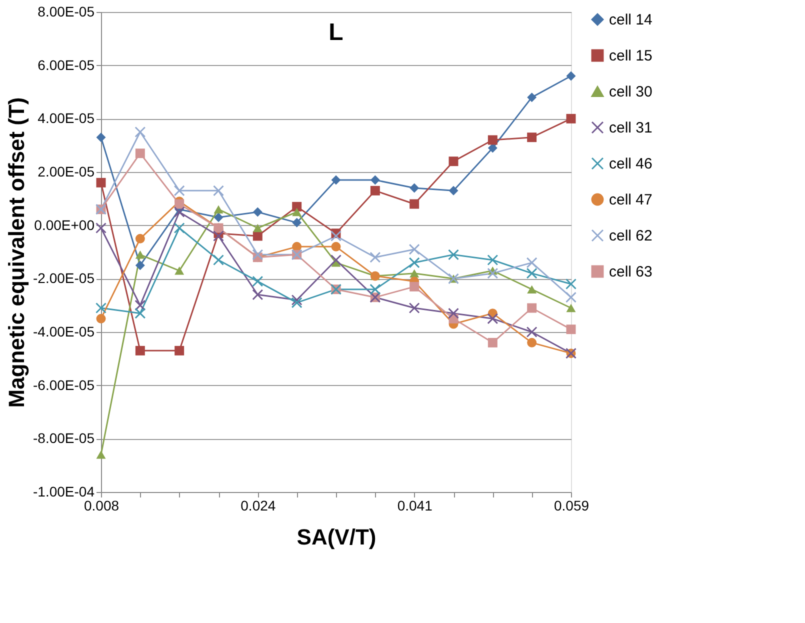 This screenshot has width=805, height=623. I want to click on legend-label: cell 30, so click(630, 92).